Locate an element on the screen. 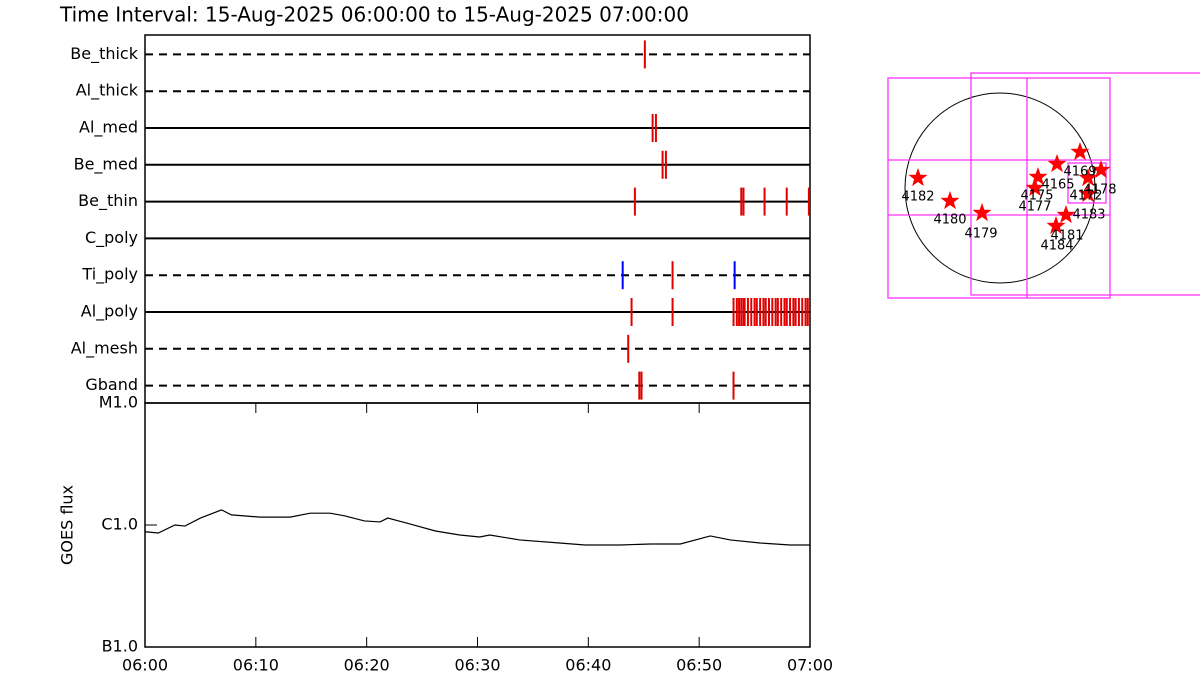 The height and width of the screenshot is (700, 1200). y-axis-label: GOES flux is located at coordinates (67, 525).